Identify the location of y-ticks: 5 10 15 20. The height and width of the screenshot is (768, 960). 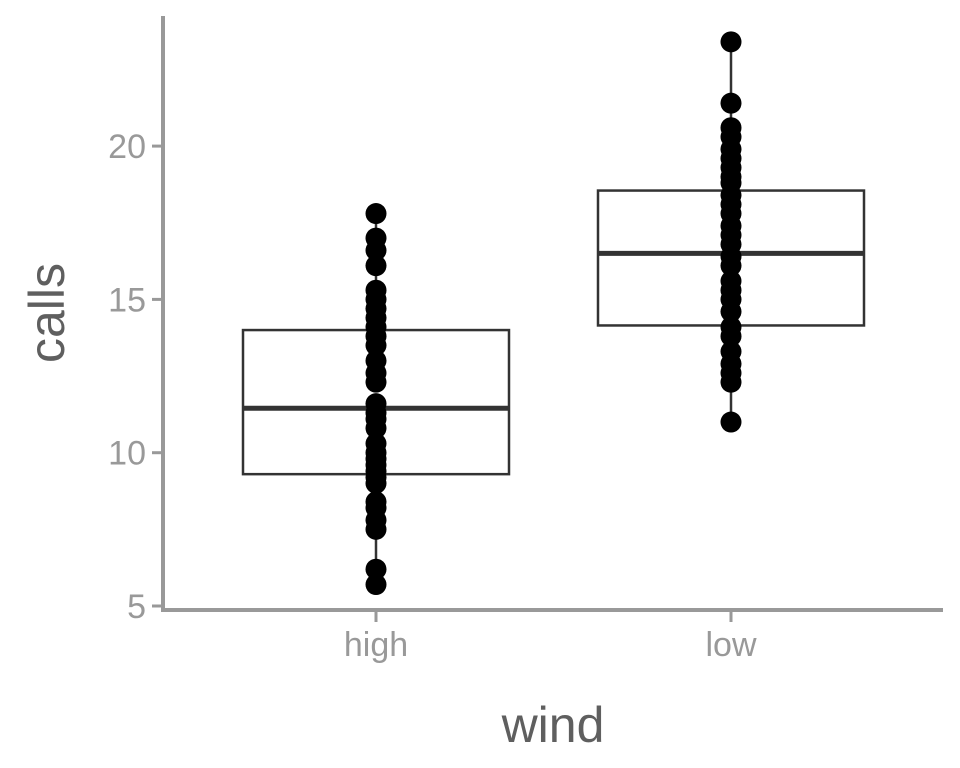
(134, 377).